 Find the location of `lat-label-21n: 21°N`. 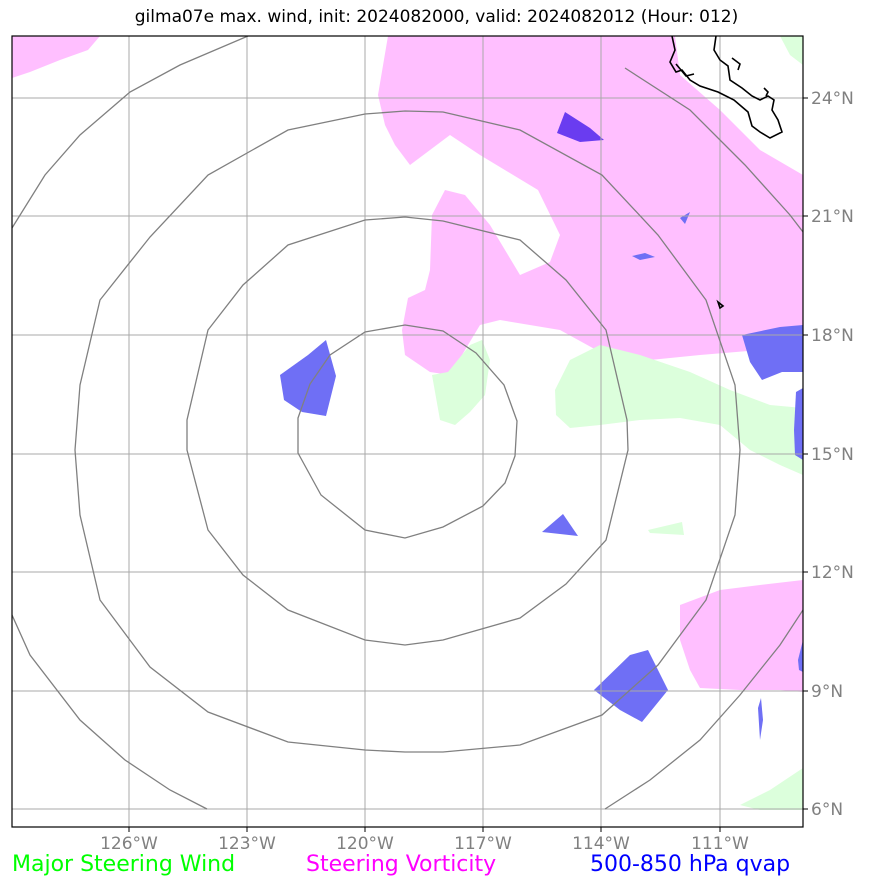

lat-label-21n: 21°N is located at coordinates (832, 217).